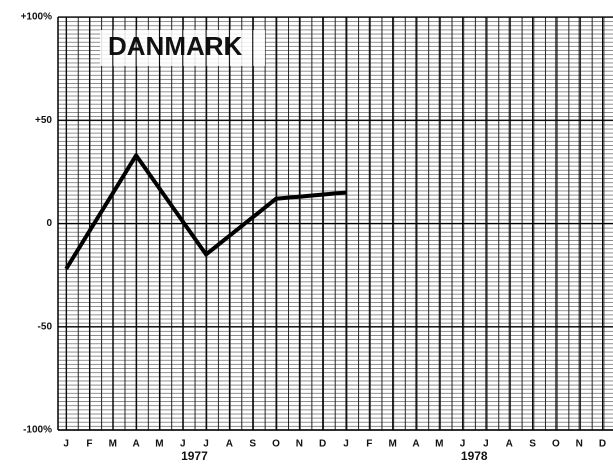 The height and width of the screenshot is (468, 613). What do you see at coordinates (37, 17) in the screenshot?
I see `y-tick-label: +100%` at bounding box center [37, 17].